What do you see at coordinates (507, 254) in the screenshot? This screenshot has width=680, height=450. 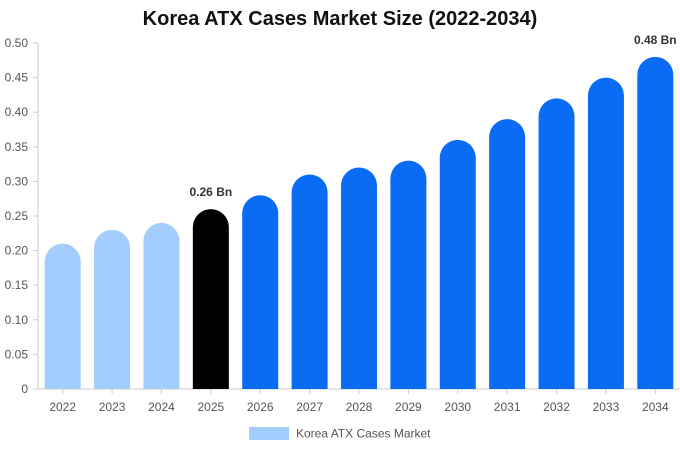 I see `bar-2031` at bounding box center [507, 254].